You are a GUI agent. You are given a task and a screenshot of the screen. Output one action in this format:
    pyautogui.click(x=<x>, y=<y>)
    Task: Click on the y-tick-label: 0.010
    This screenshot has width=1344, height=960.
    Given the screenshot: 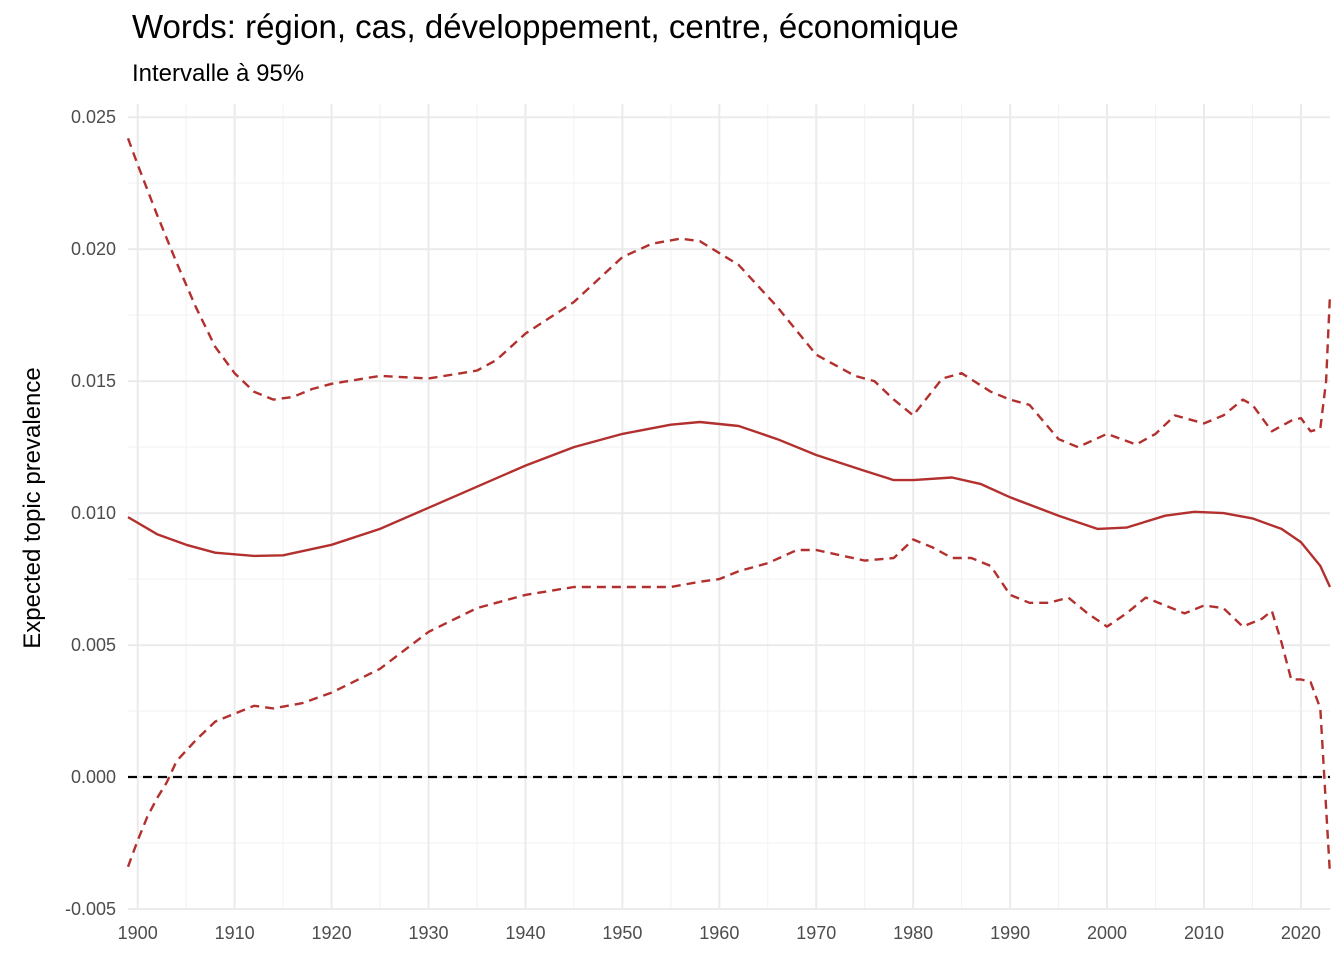 What is the action you would take?
    pyautogui.click(x=93, y=513)
    